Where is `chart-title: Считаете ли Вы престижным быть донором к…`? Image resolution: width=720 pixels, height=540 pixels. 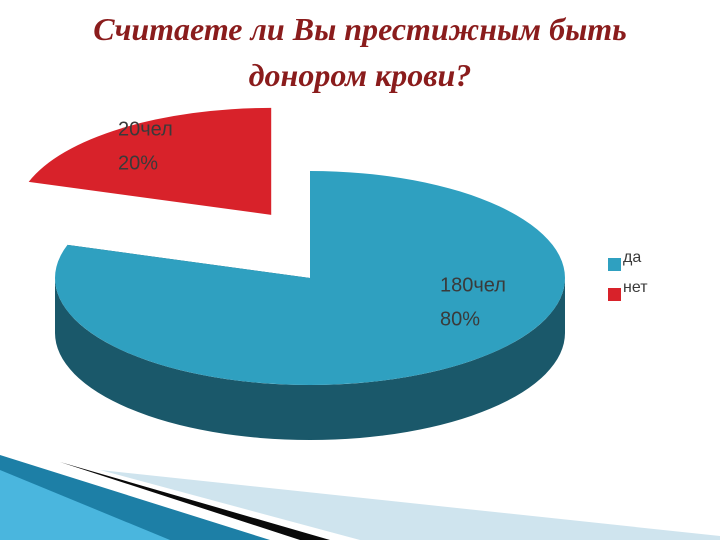
chart-title: Считаете ли Вы престижным быть донором к… is located at coordinates (360, 52).